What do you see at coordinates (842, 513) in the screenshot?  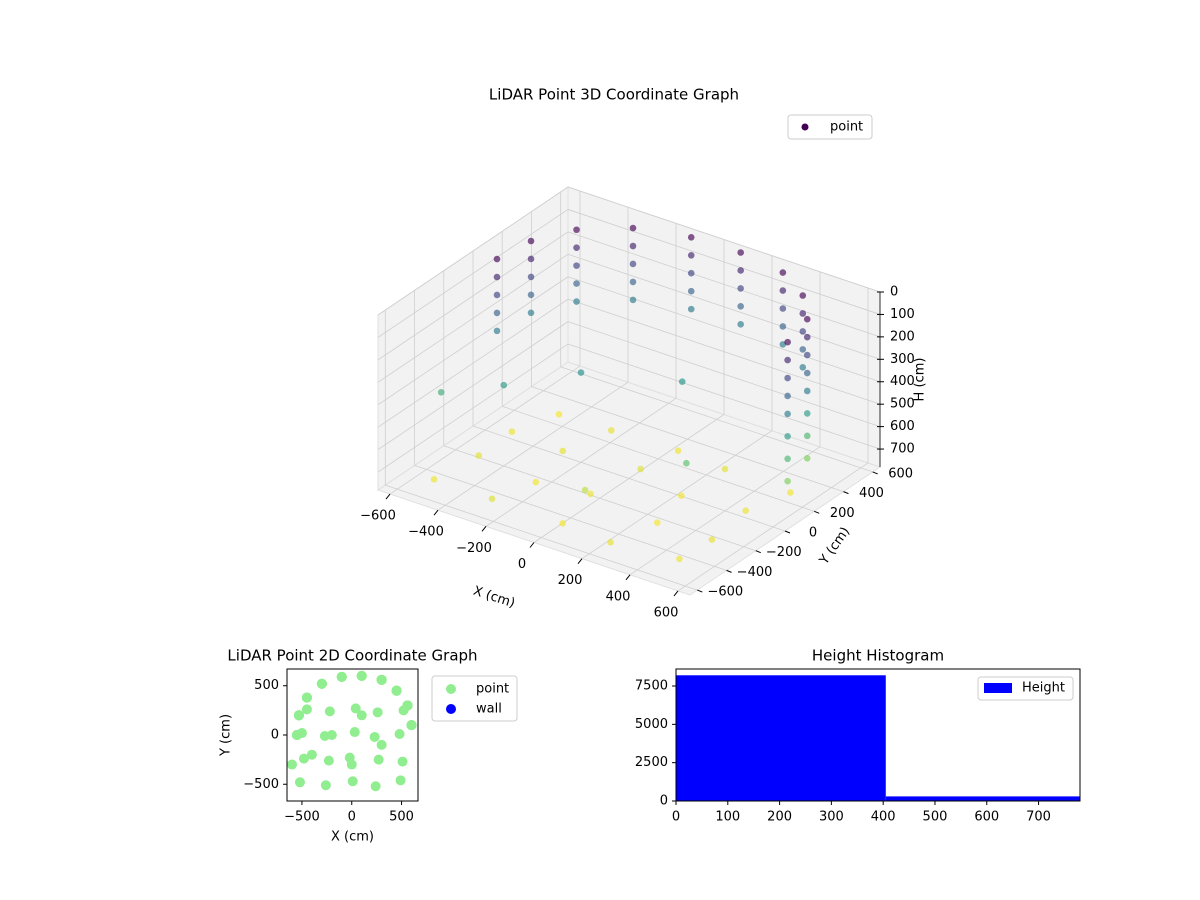 I see `y-tick-label: 200` at bounding box center [842, 513].